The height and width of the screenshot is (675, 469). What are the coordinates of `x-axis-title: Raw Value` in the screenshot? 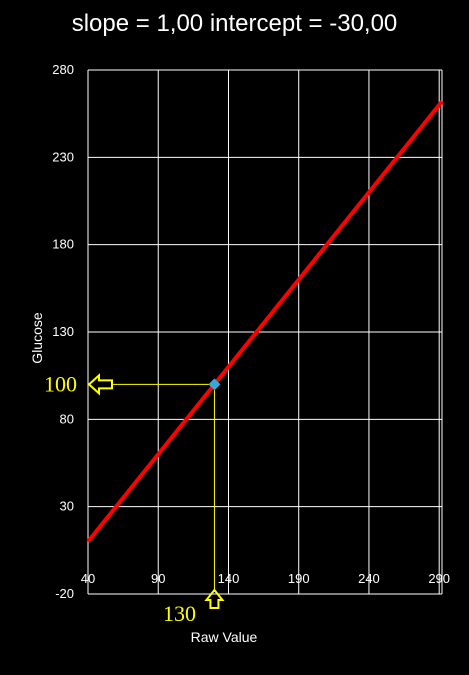 It's located at (224, 637).